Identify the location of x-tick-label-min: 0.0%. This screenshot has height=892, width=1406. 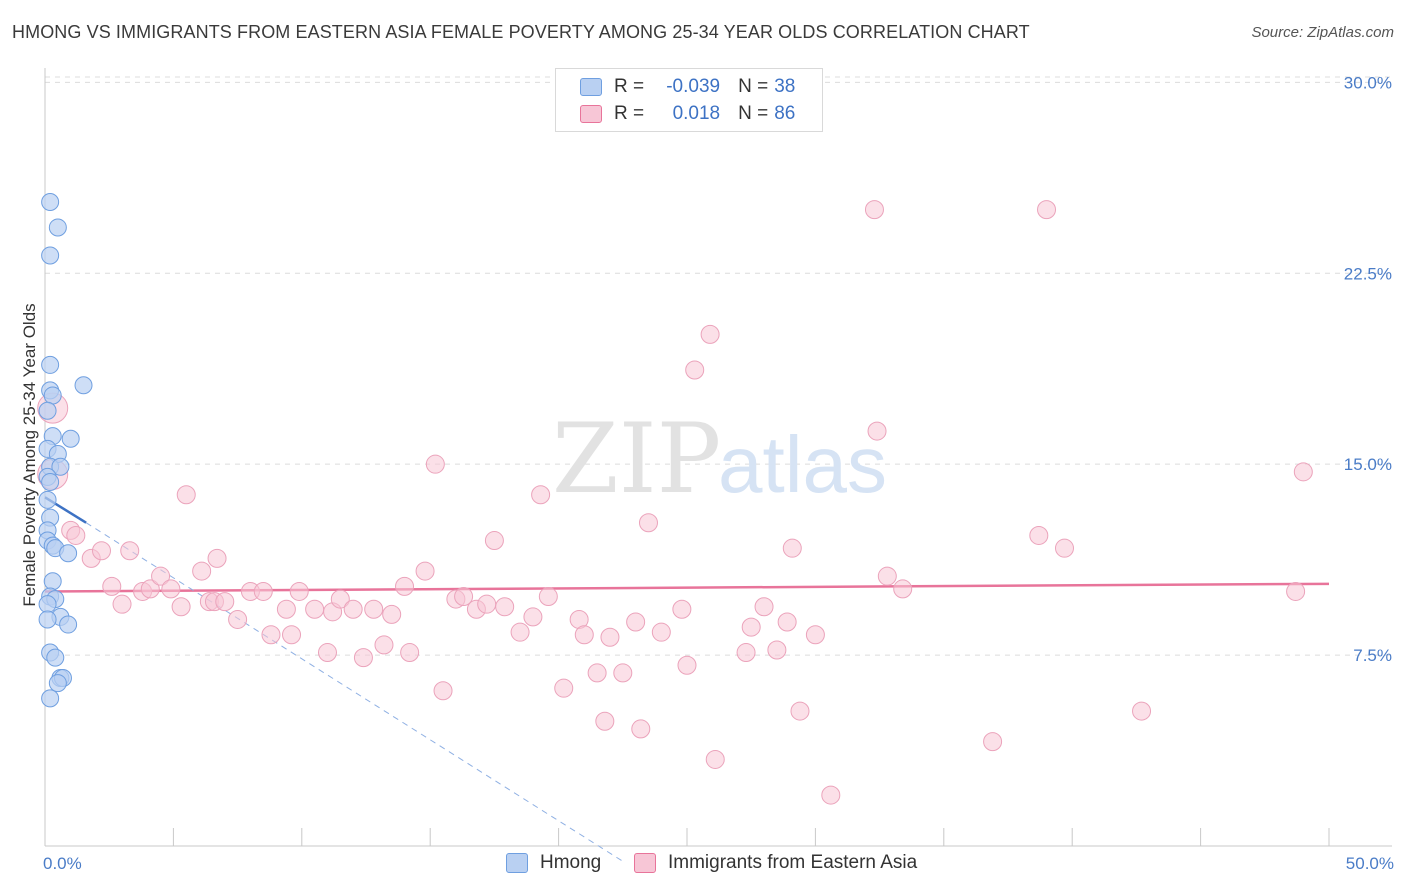
(62, 863).